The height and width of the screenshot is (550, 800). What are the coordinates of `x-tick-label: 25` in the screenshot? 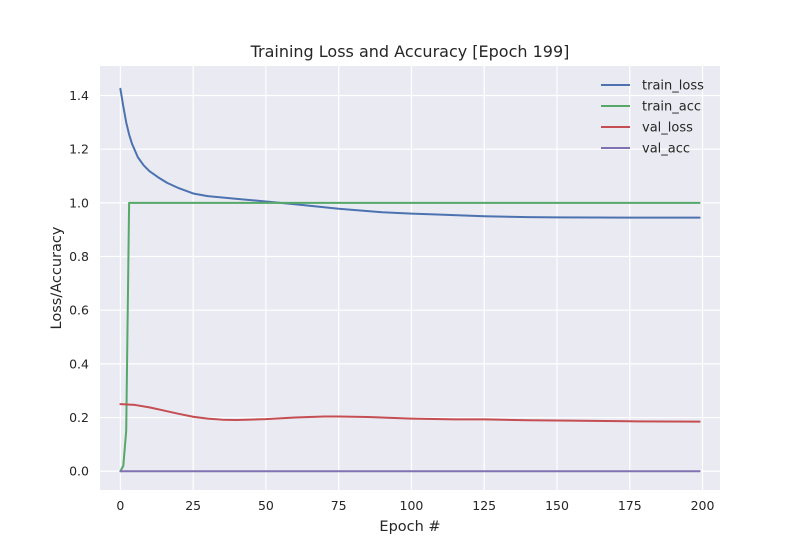 It's located at (193, 505).